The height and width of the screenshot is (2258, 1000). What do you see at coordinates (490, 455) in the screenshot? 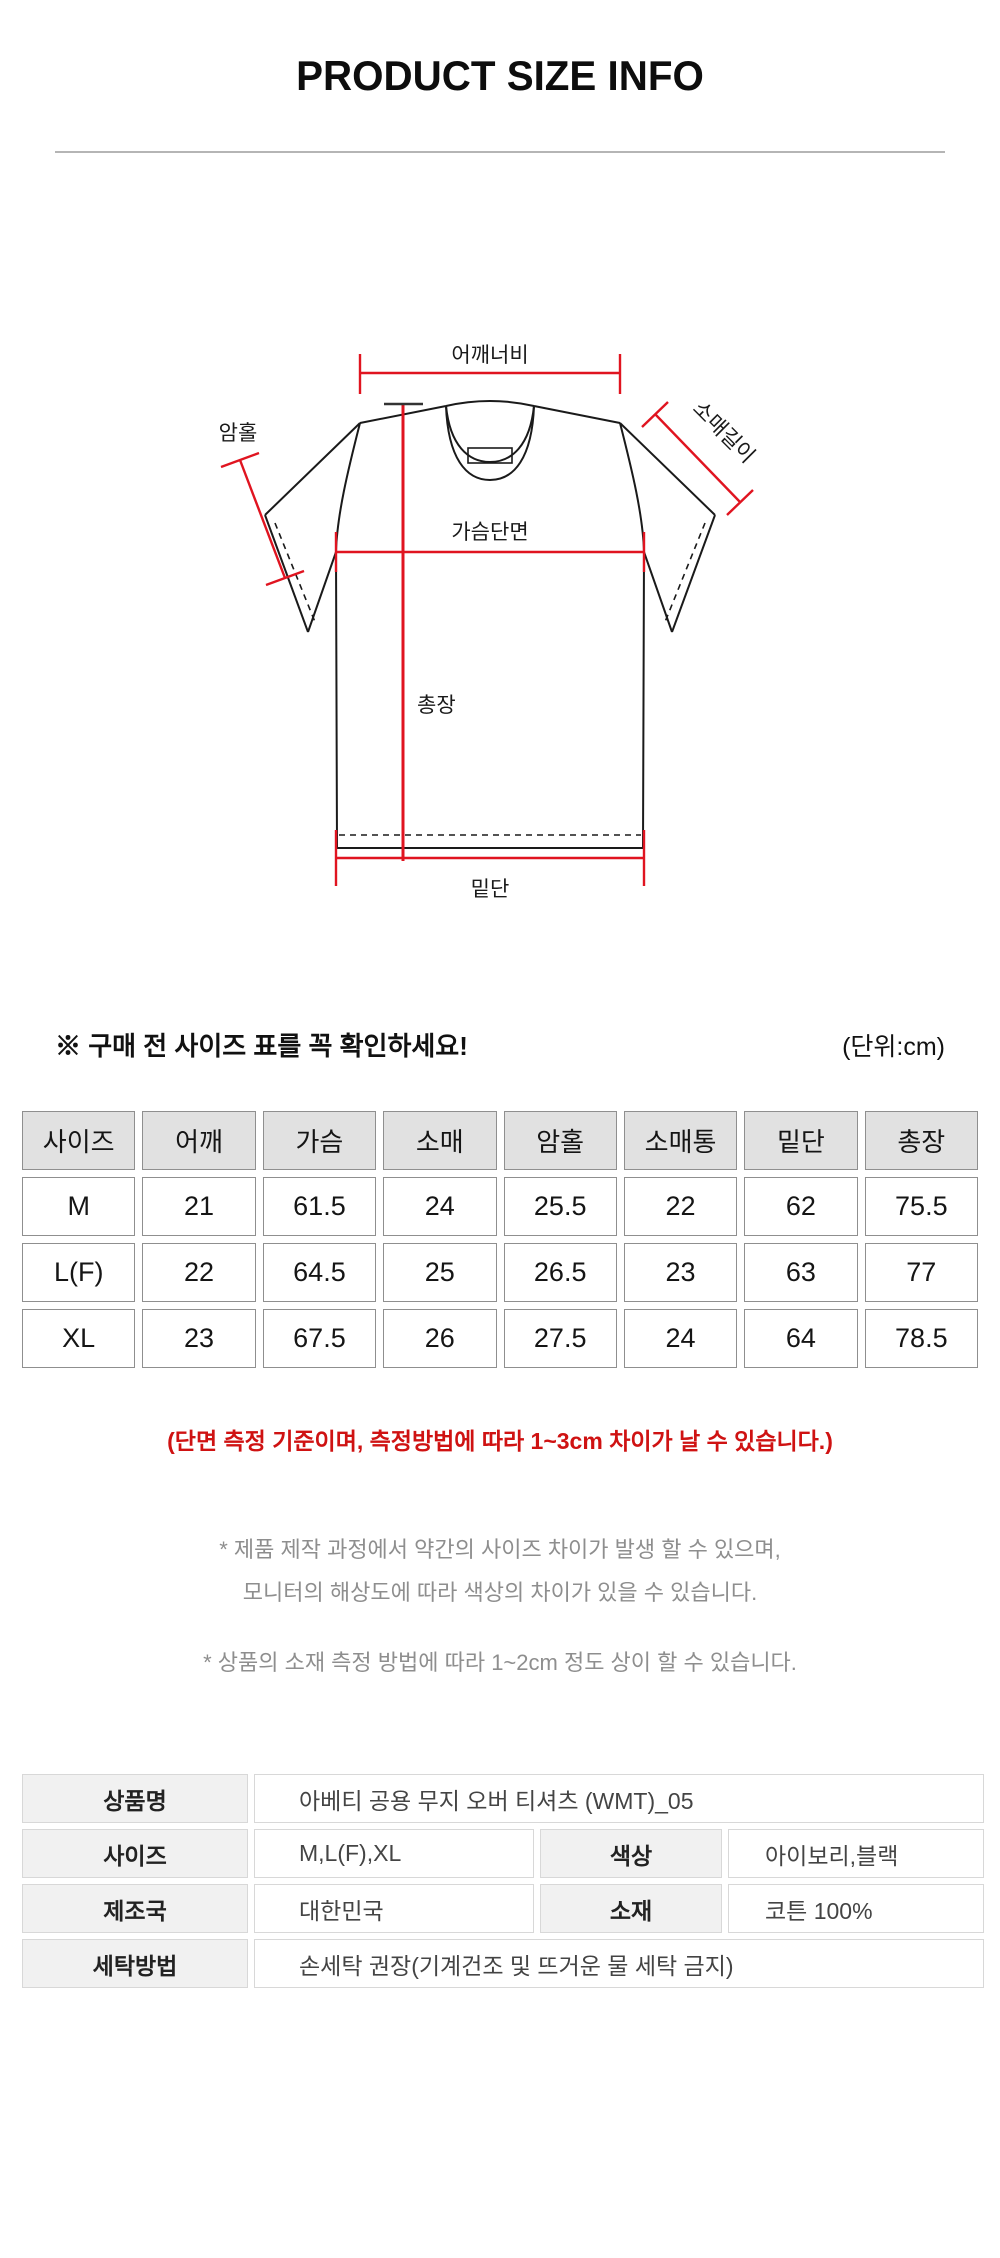
I see `neck-tag` at bounding box center [490, 455].